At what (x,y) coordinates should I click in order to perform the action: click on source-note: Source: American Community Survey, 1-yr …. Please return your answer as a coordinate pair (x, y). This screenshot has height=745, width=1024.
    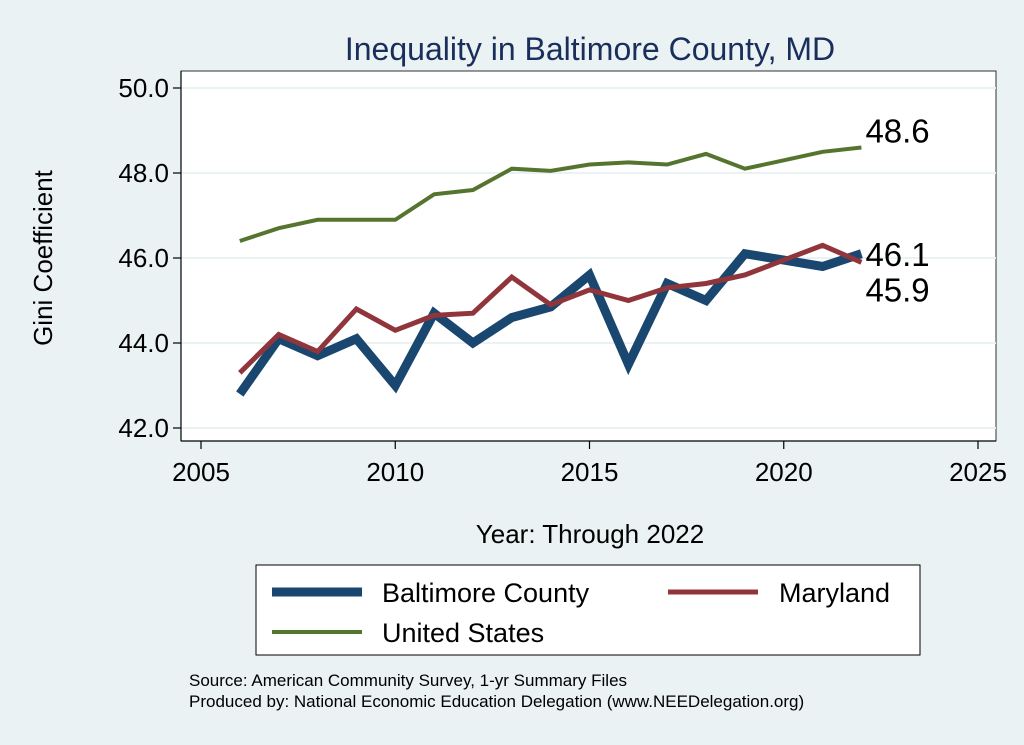
    Looking at the image, I should click on (408, 680).